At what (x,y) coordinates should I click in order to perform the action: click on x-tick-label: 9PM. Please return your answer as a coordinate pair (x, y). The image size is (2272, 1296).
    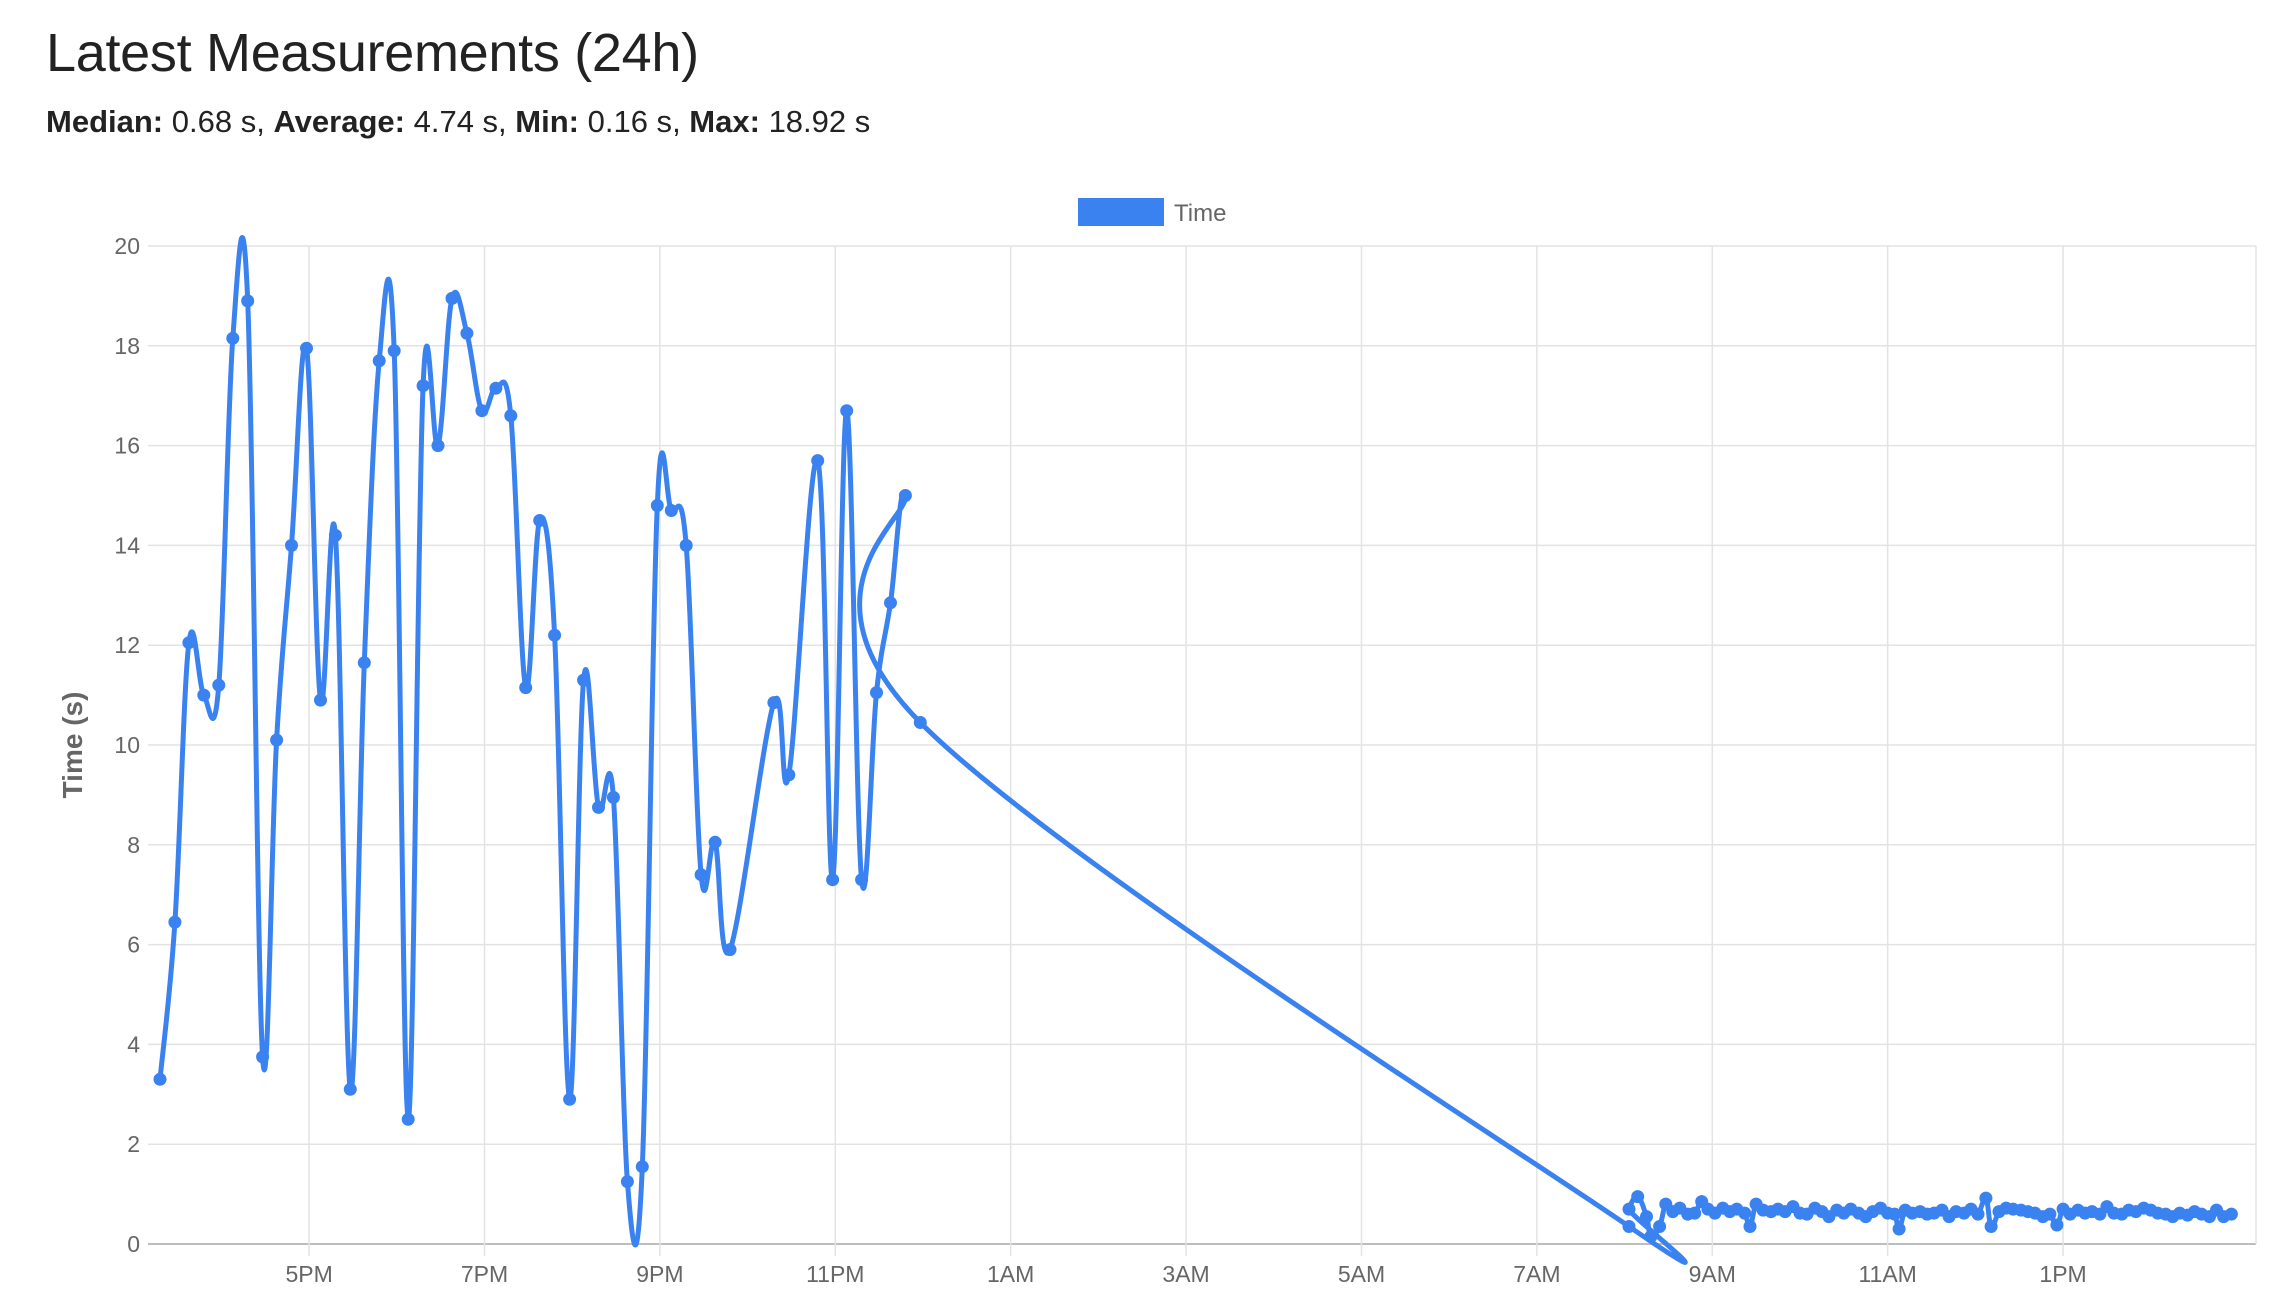
    Looking at the image, I should click on (659, 1274).